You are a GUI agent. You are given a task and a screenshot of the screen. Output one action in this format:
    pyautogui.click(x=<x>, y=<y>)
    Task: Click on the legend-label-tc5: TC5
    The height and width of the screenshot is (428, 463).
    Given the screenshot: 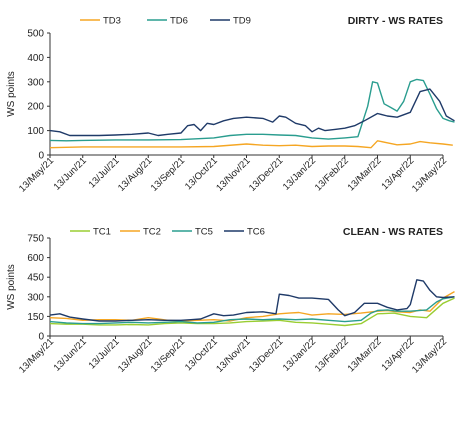 What is the action you would take?
    pyautogui.click(x=204, y=232)
    